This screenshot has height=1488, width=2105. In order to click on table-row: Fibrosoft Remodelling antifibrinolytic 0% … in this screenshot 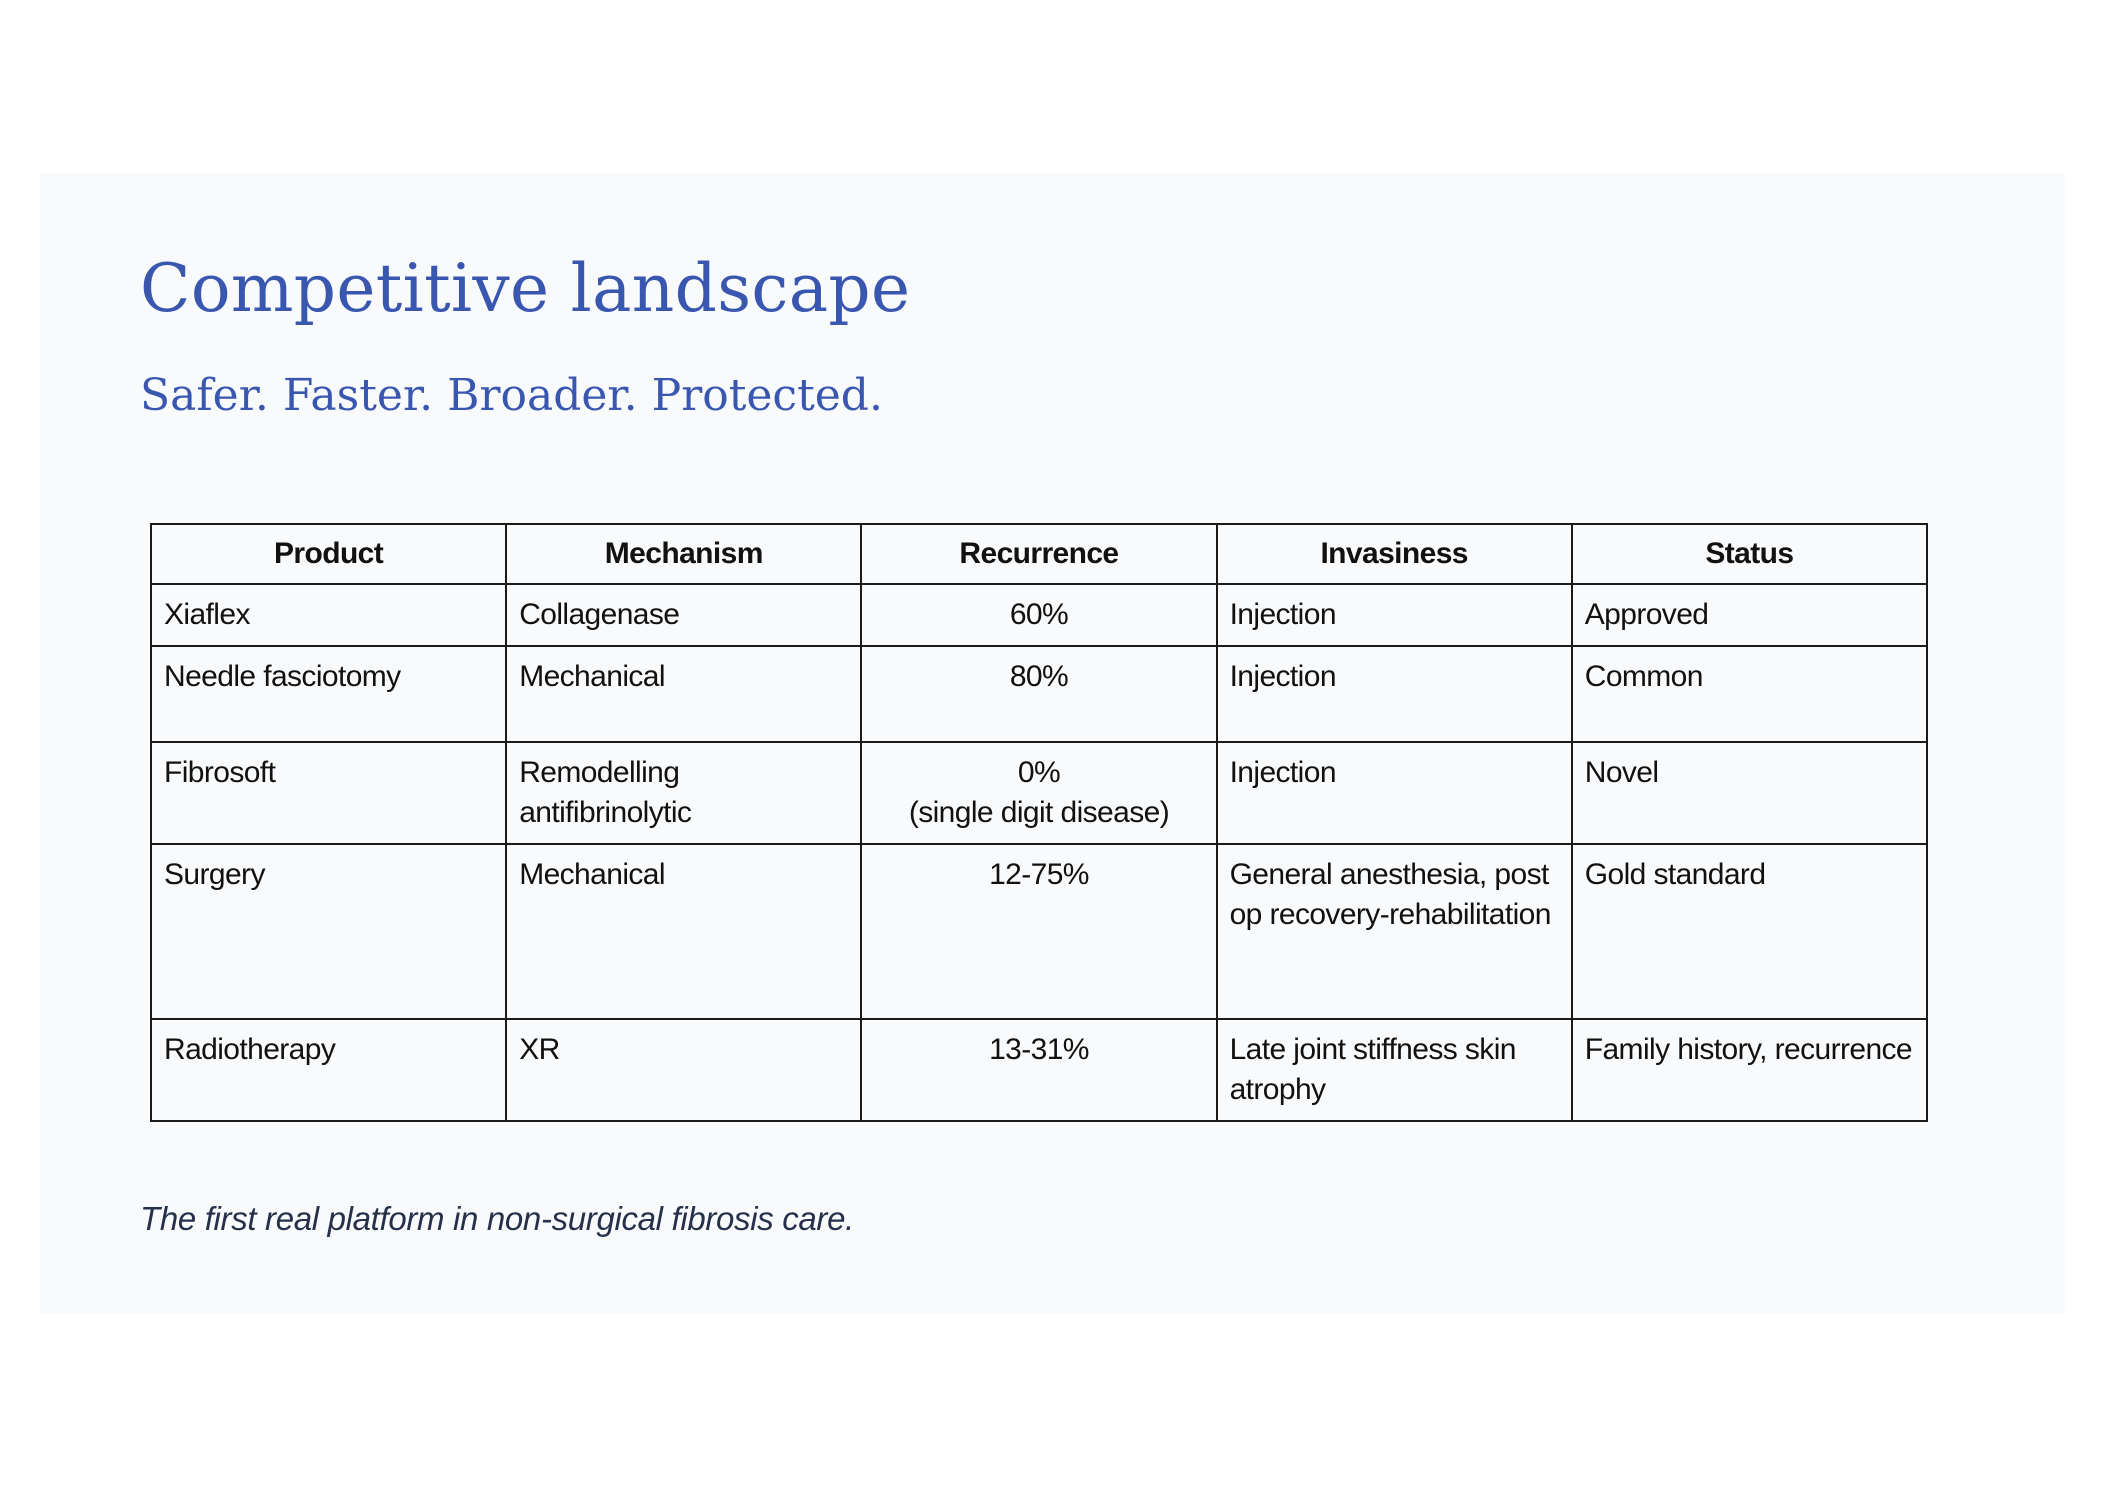, I will do `click(1039, 793)`.